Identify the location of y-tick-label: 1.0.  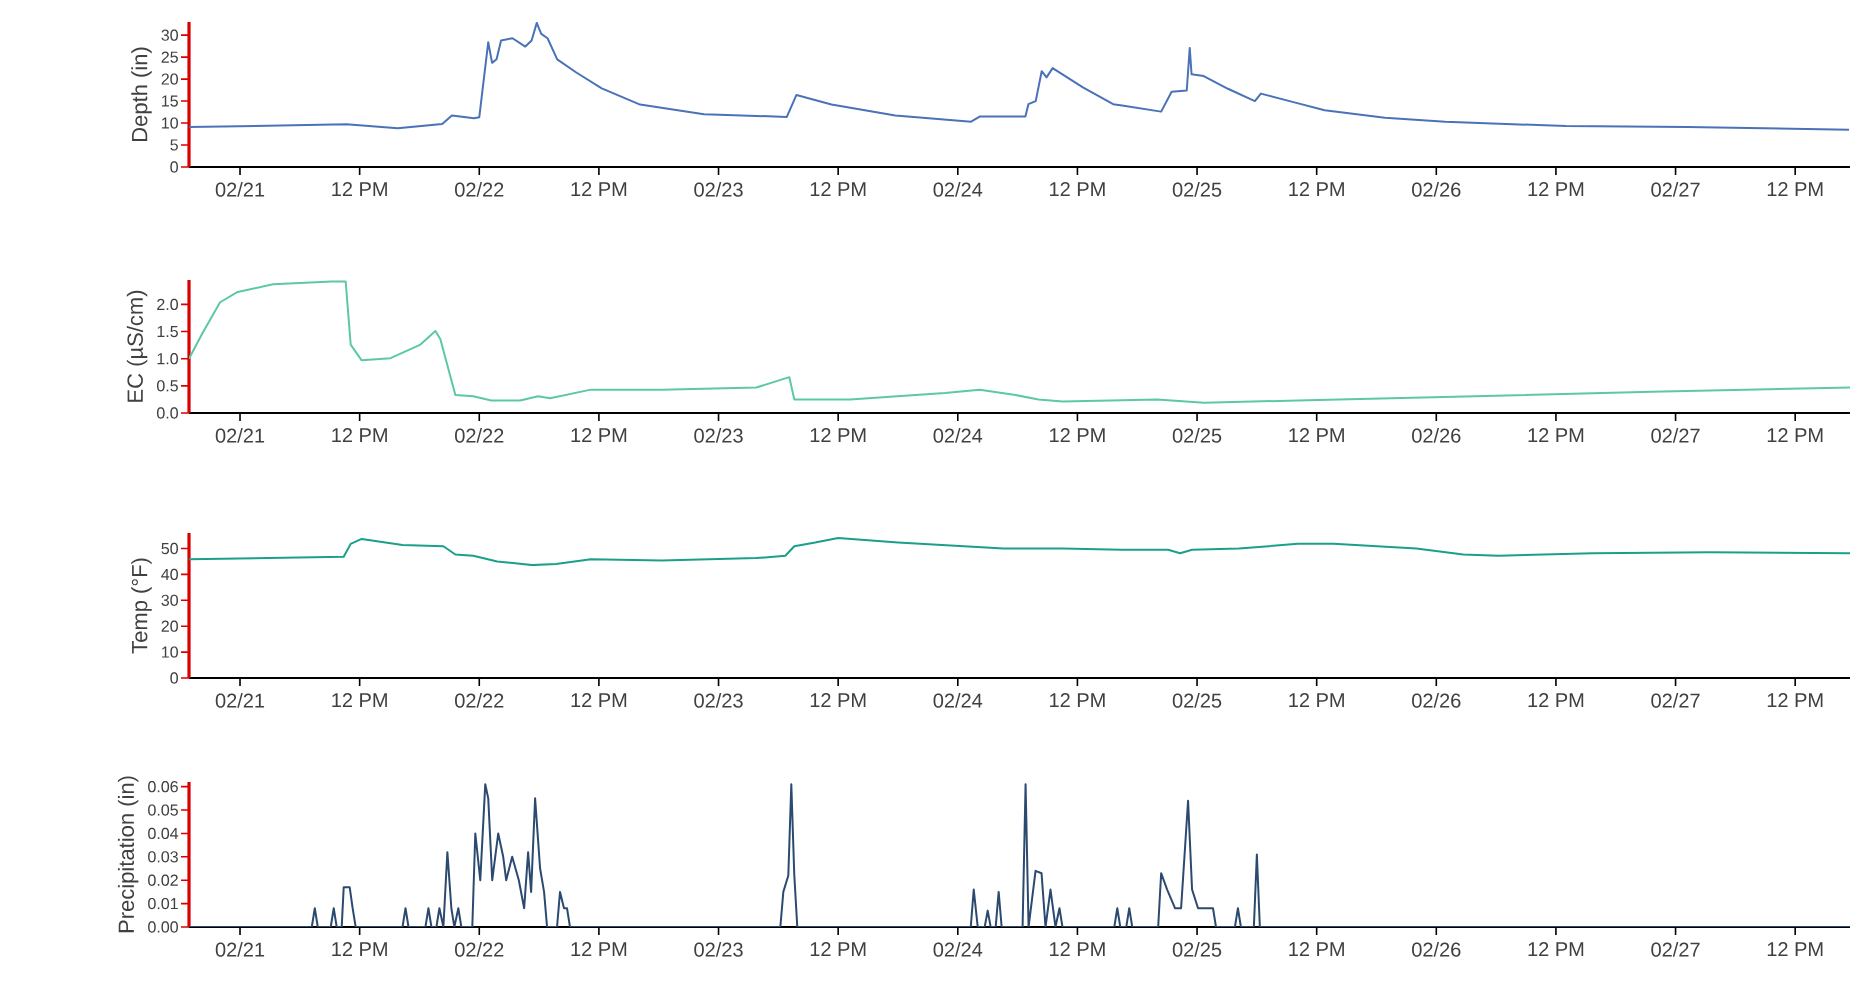
(167, 359).